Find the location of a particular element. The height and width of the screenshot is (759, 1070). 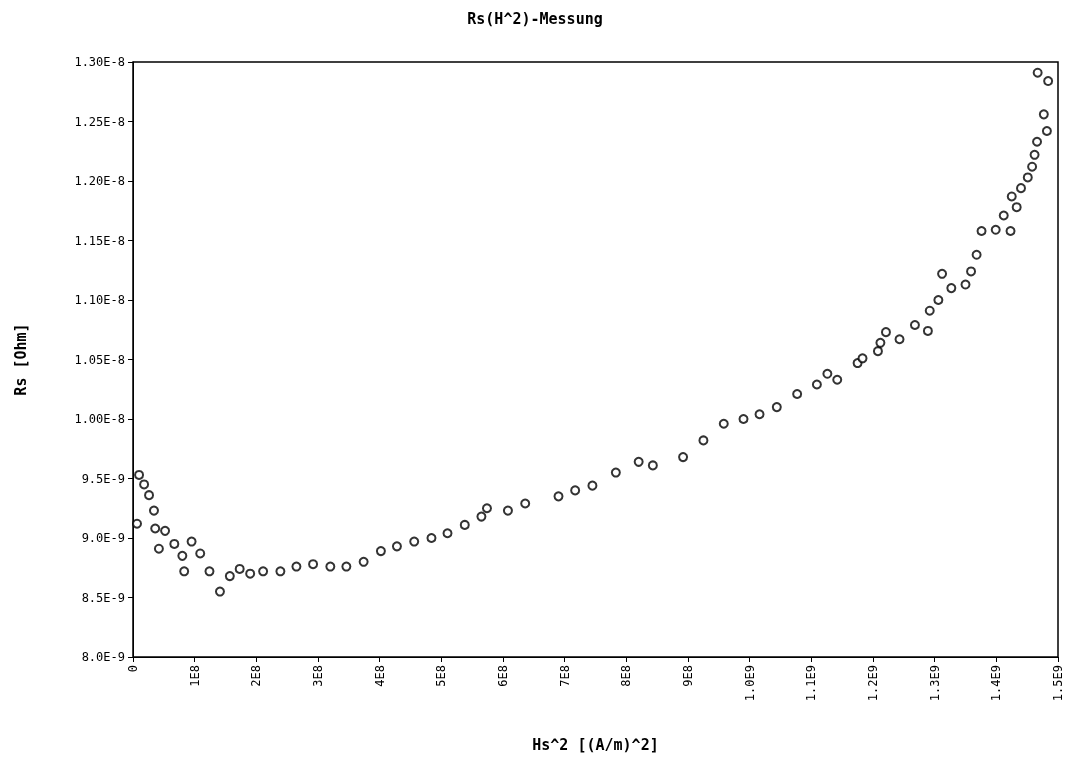

y-tick-label: 8.0E-9 is located at coordinates (103, 657).